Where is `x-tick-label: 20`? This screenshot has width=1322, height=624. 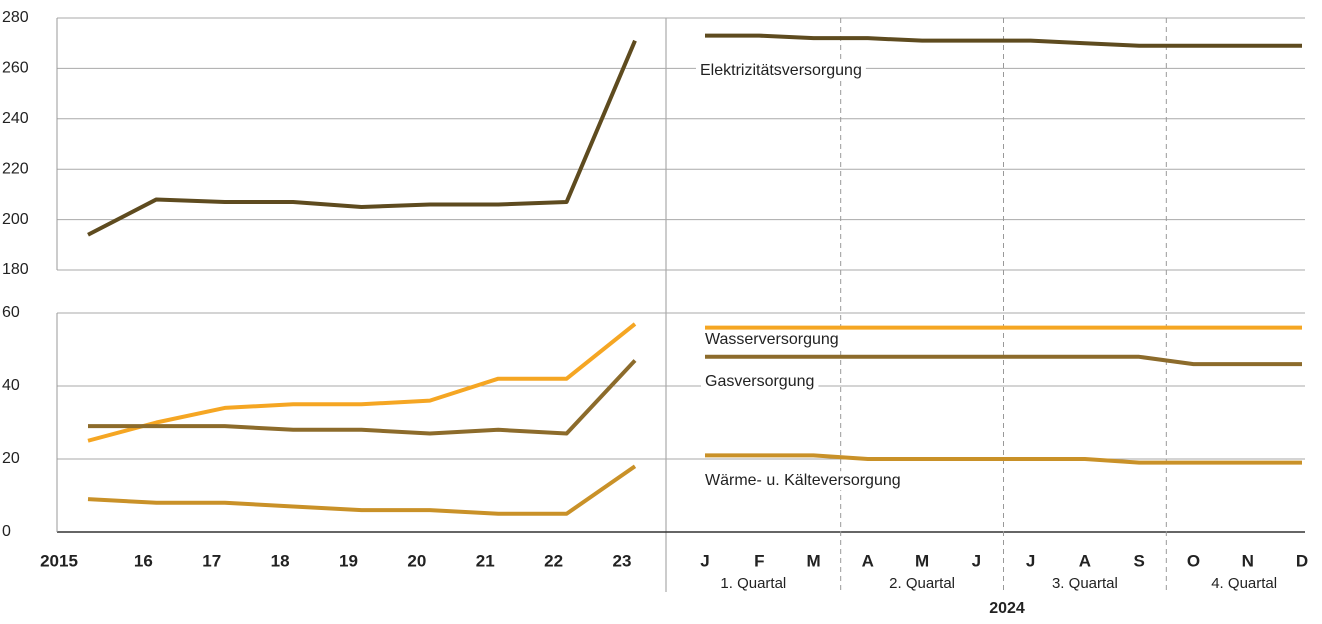
x-tick-label: 20 is located at coordinates (416, 560).